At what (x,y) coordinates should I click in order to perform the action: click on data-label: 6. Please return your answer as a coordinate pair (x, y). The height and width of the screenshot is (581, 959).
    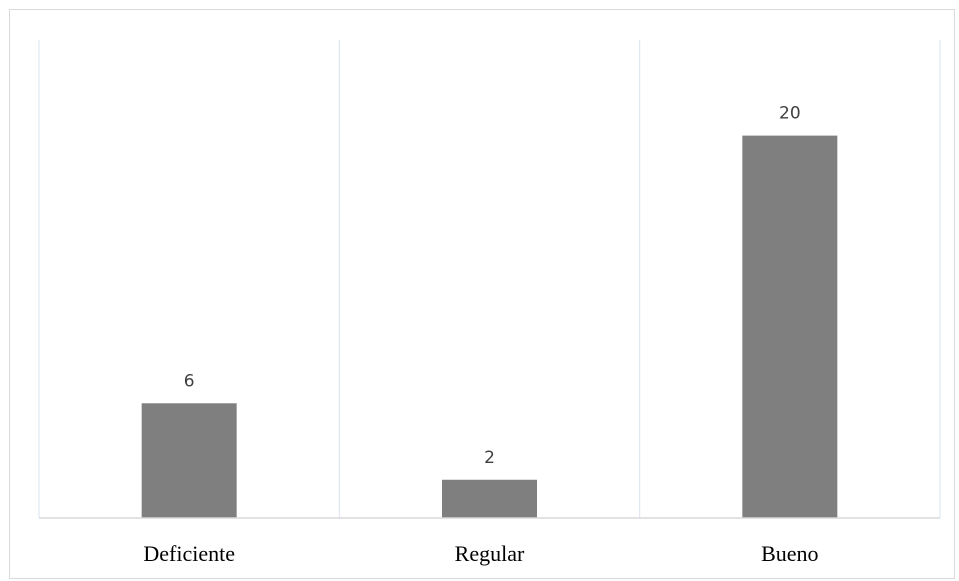
    Looking at the image, I should click on (189, 381).